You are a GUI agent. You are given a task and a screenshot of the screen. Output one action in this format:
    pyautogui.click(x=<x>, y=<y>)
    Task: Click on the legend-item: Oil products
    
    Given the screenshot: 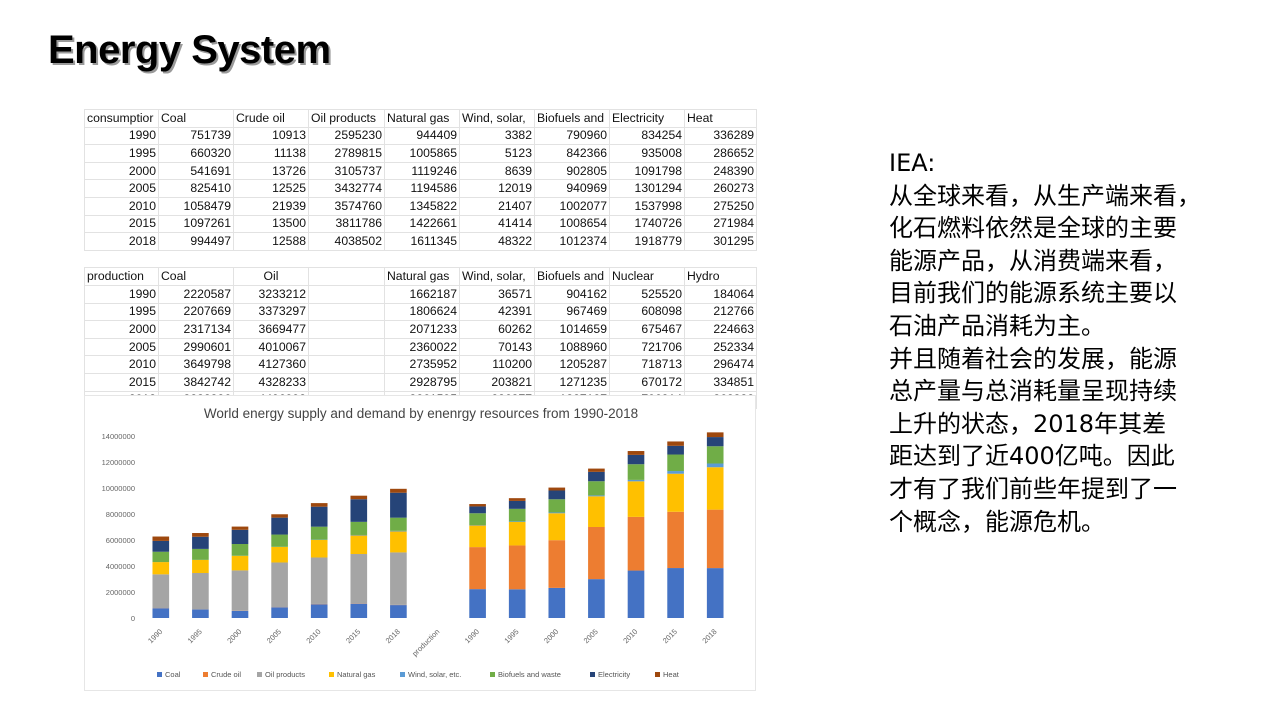 What is the action you would take?
    pyautogui.click(x=281, y=674)
    